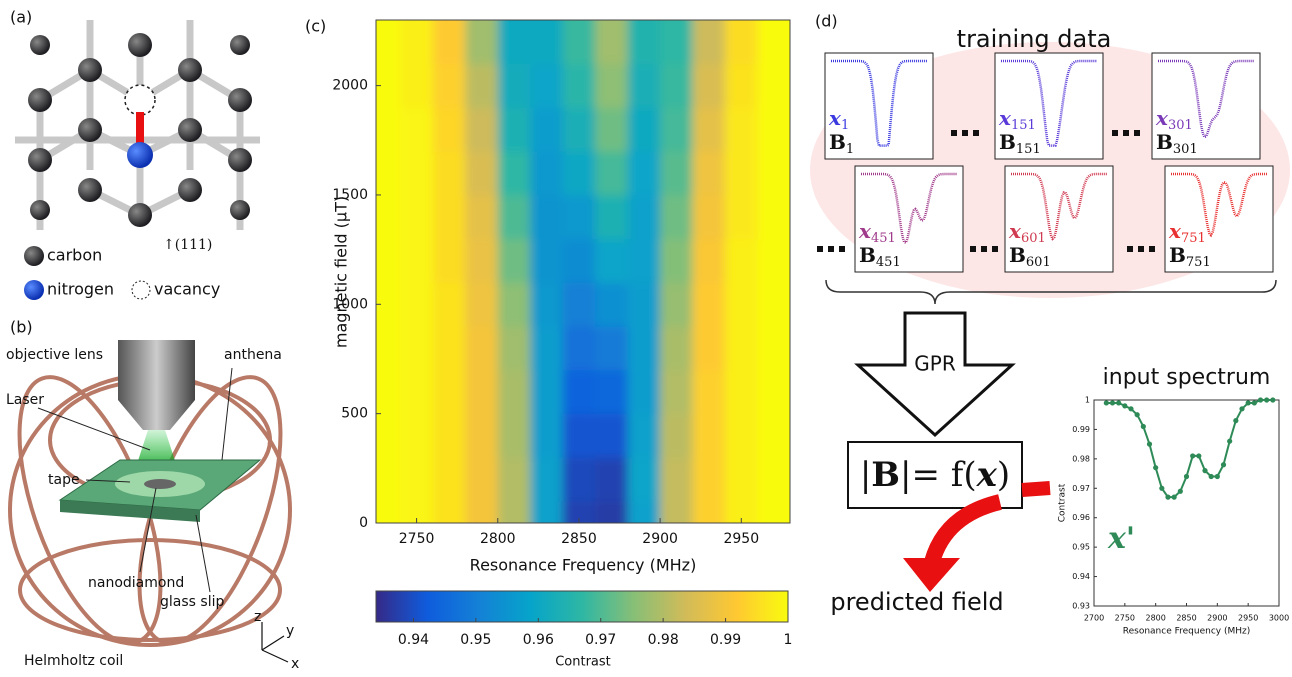 Image resolution: width=1292 pixels, height=677 pixels. What do you see at coordinates (1187, 232) in the screenshot?
I see `thumbnail-x-label: x751` at bounding box center [1187, 232].